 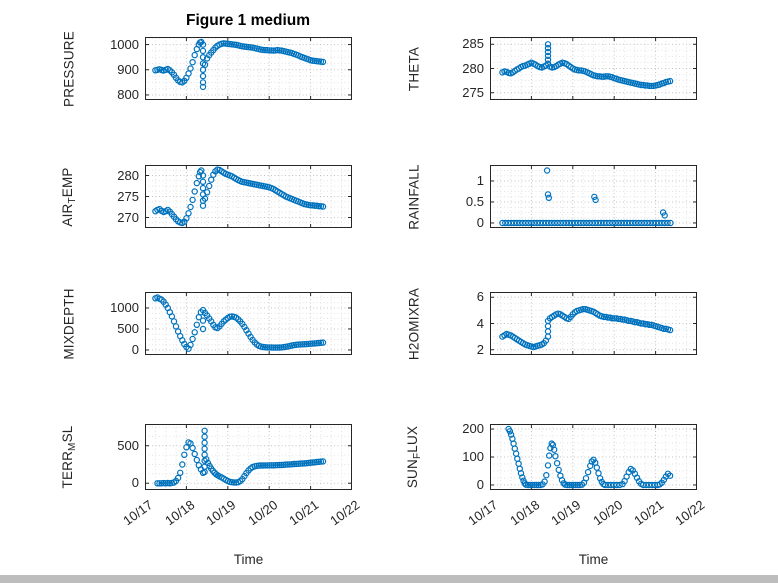 What do you see at coordinates (69, 196) in the screenshot?
I see `ylabel-air-temp: AIRTEMP` at bounding box center [69, 196].